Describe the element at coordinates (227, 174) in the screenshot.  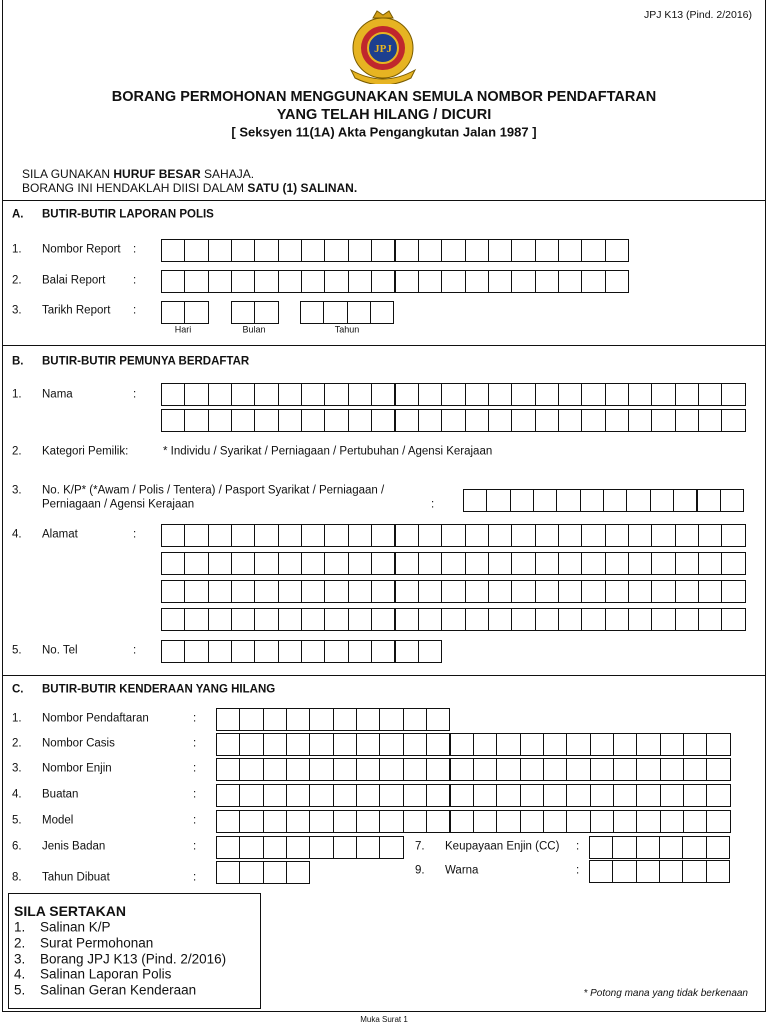
I see `text: SAHAJA.` at that location.